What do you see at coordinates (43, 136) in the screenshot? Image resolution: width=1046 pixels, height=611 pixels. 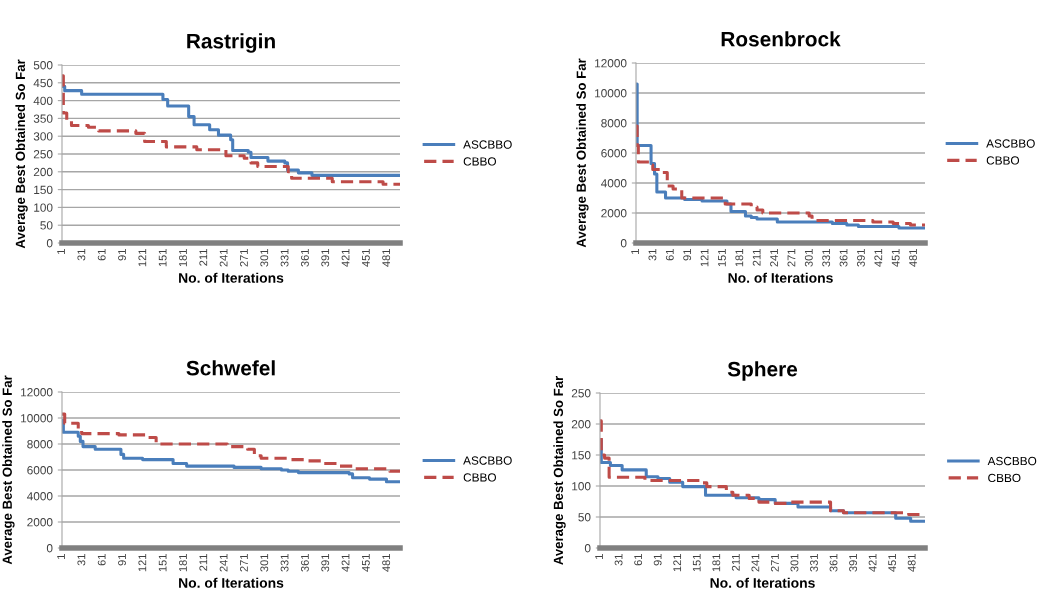 I see `y-tick-label: 300` at bounding box center [43, 136].